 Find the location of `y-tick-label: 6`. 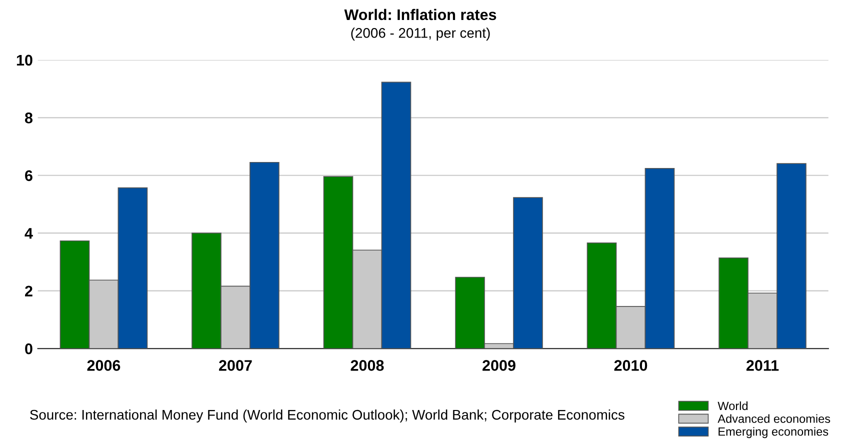

y-tick-label: 6 is located at coordinates (28, 176).